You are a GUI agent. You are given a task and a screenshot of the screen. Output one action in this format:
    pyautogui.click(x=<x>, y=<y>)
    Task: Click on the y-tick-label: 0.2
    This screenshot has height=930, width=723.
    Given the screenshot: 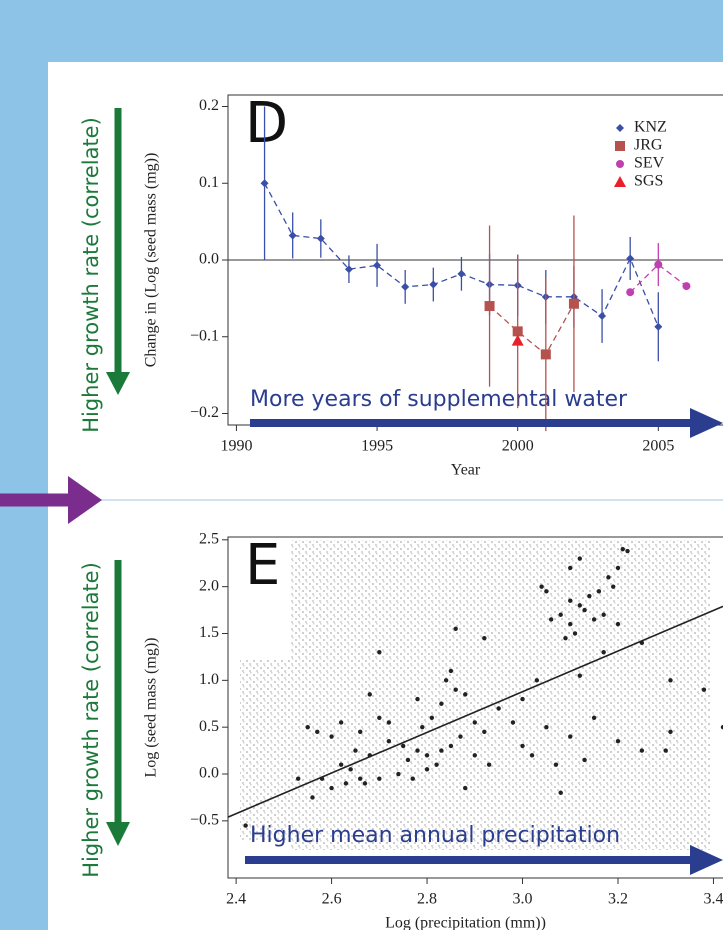 What is the action you would take?
    pyautogui.click(x=209, y=105)
    